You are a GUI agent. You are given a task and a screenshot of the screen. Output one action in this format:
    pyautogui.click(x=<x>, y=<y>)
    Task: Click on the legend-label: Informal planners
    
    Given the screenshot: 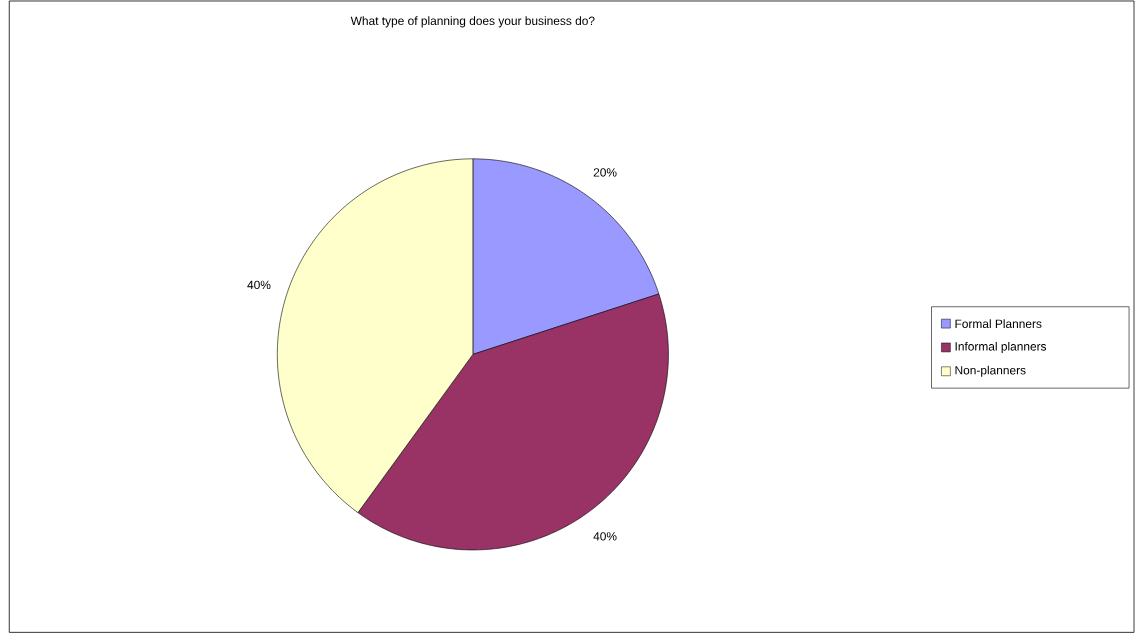 What is the action you would take?
    pyautogui.click(x=1001, y=347)
    